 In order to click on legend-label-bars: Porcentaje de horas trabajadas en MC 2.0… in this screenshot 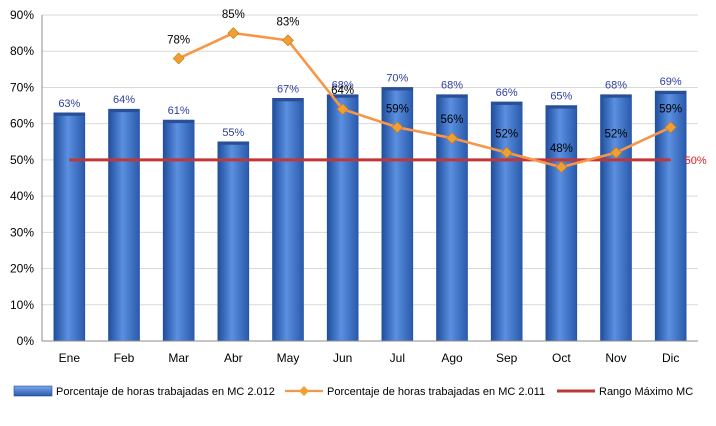, I will do `click(165, 392)`.